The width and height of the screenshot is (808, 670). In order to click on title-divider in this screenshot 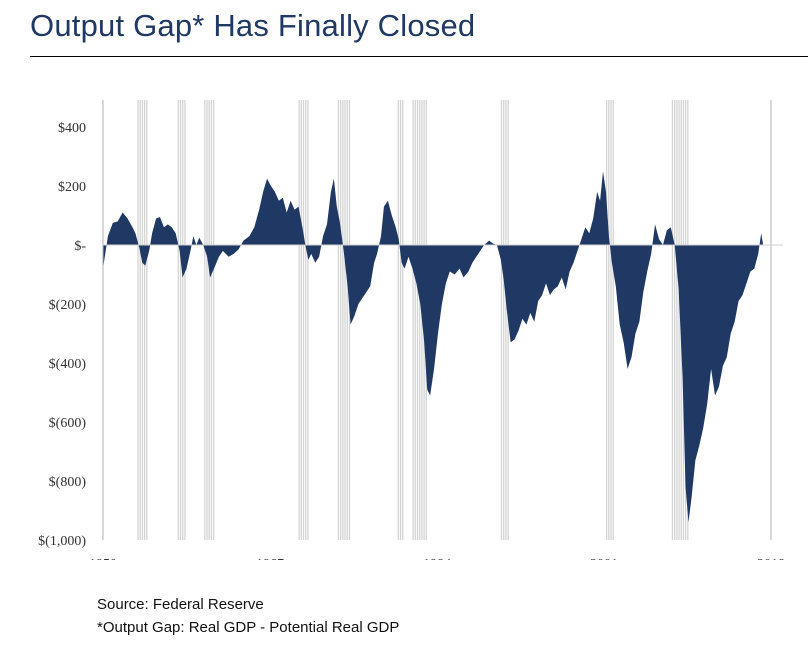, I will do `click(419, 56)`.